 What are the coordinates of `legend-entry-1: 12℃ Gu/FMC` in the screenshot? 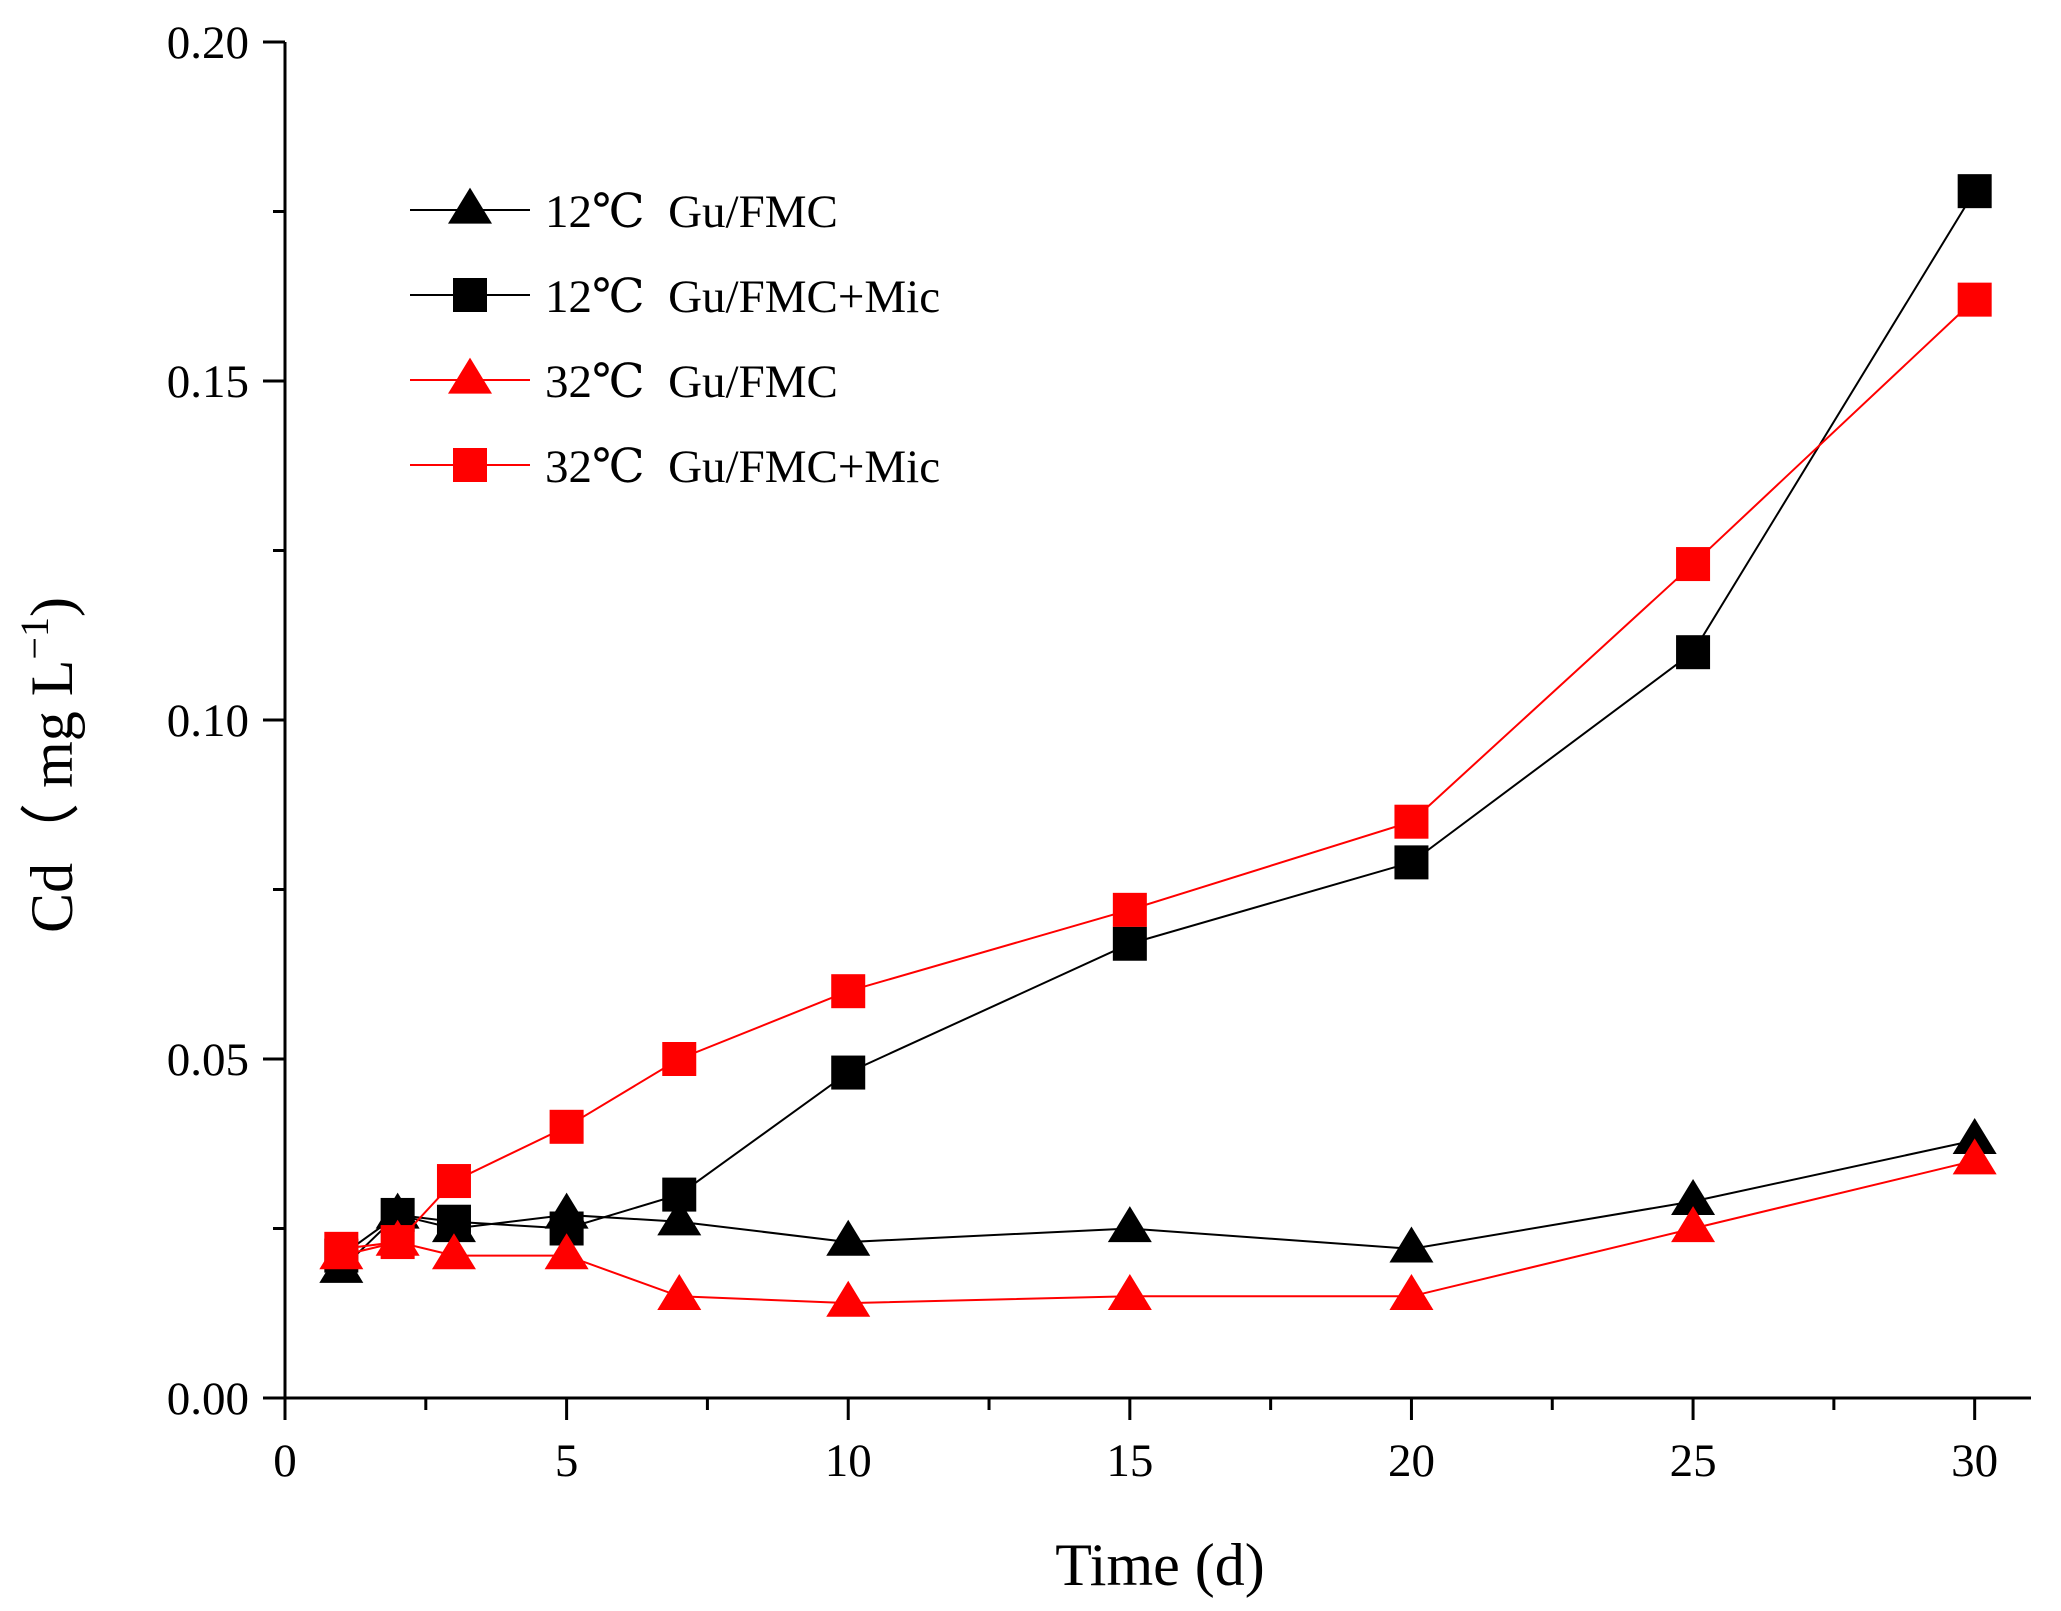 It's located at (624, 212).